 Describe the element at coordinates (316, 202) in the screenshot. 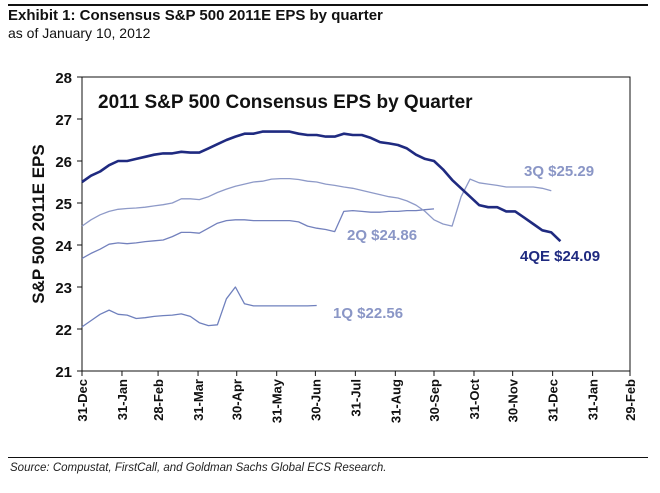

I see `series-line-3q` at that location.